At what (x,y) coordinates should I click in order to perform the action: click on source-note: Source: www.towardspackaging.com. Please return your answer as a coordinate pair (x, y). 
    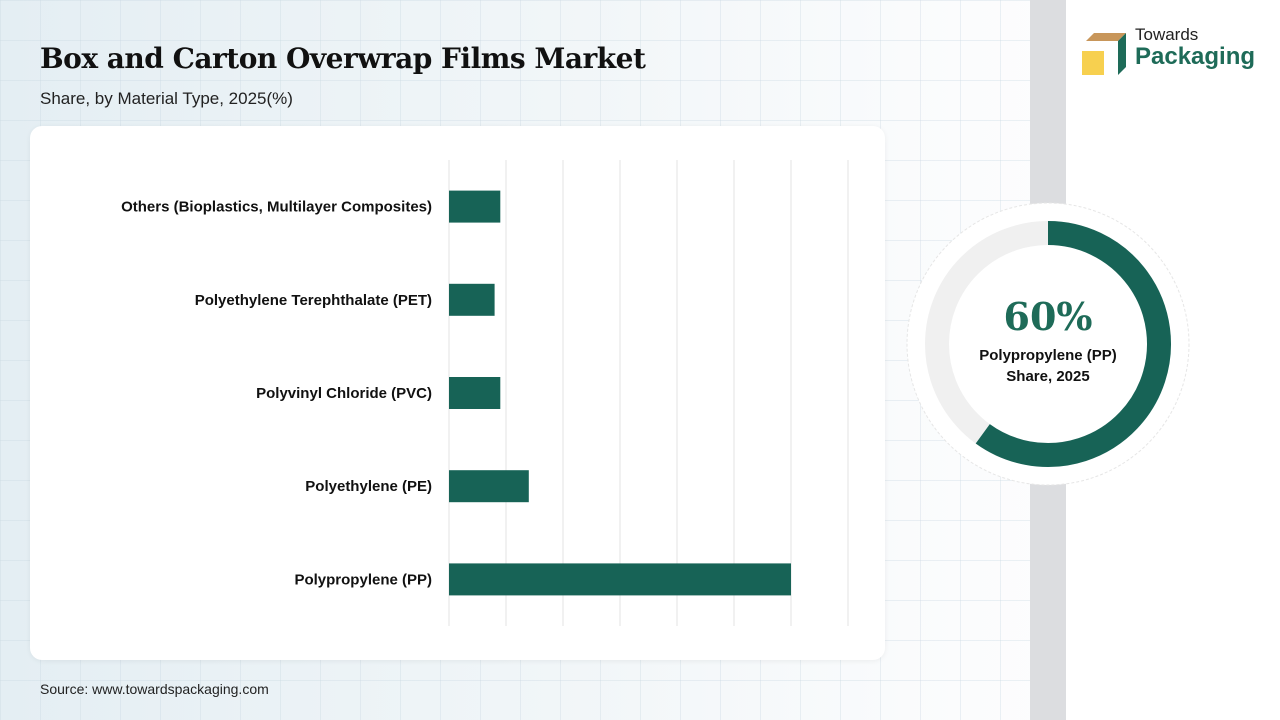
    Looking at the image, I should click on (154, 689).